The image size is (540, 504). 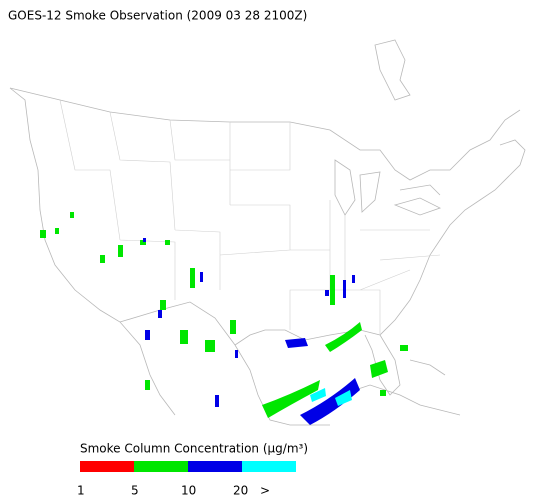 I want to click on legend-label: 1, so click(x=81, y=491).